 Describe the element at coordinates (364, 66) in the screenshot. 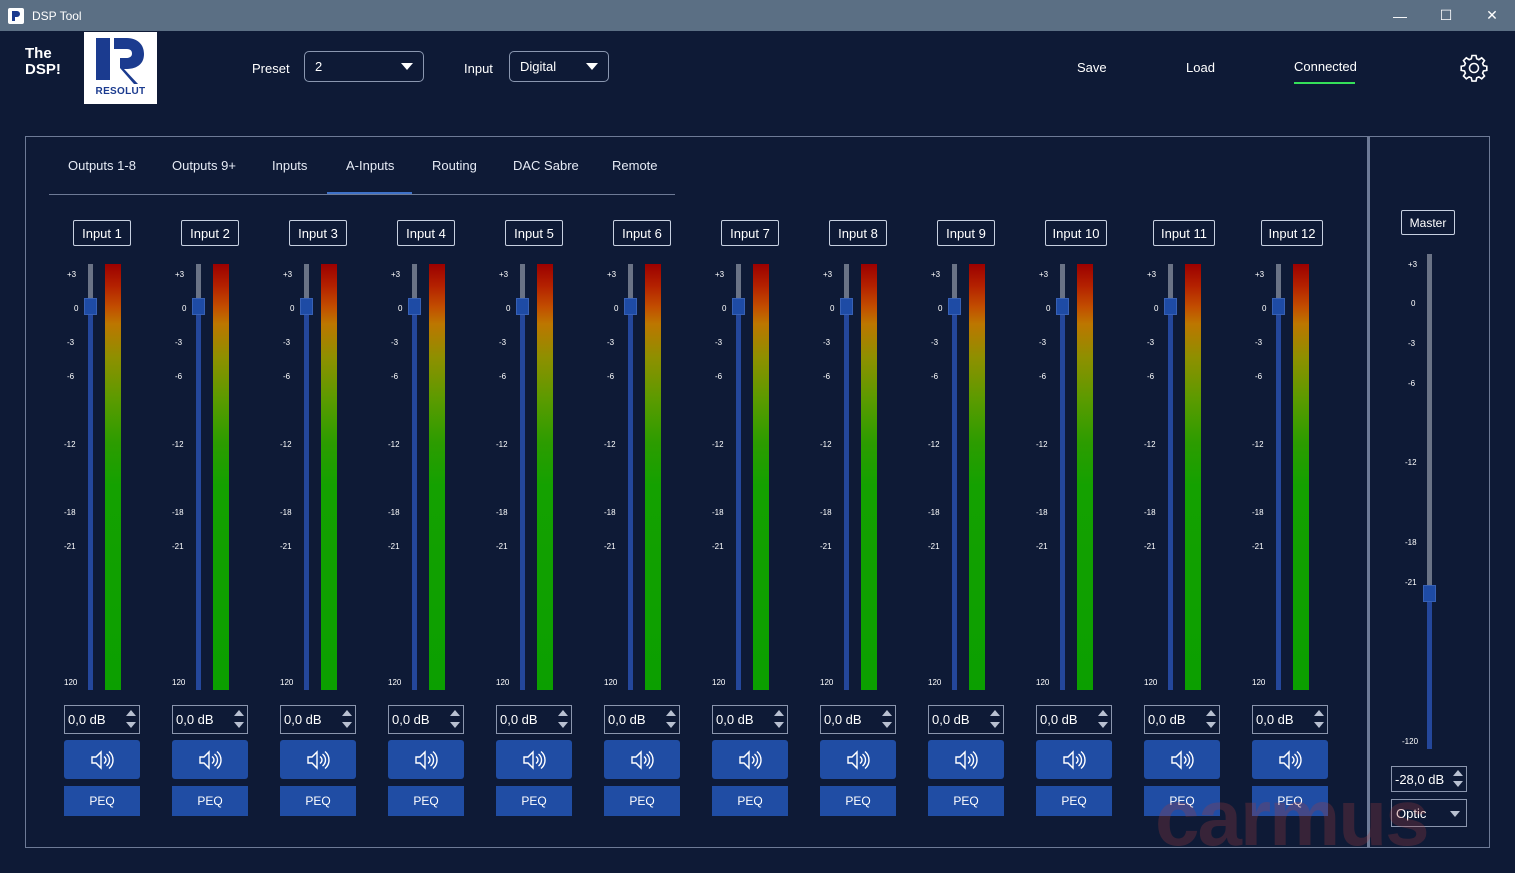

I see `preset-select: 2` at that location.